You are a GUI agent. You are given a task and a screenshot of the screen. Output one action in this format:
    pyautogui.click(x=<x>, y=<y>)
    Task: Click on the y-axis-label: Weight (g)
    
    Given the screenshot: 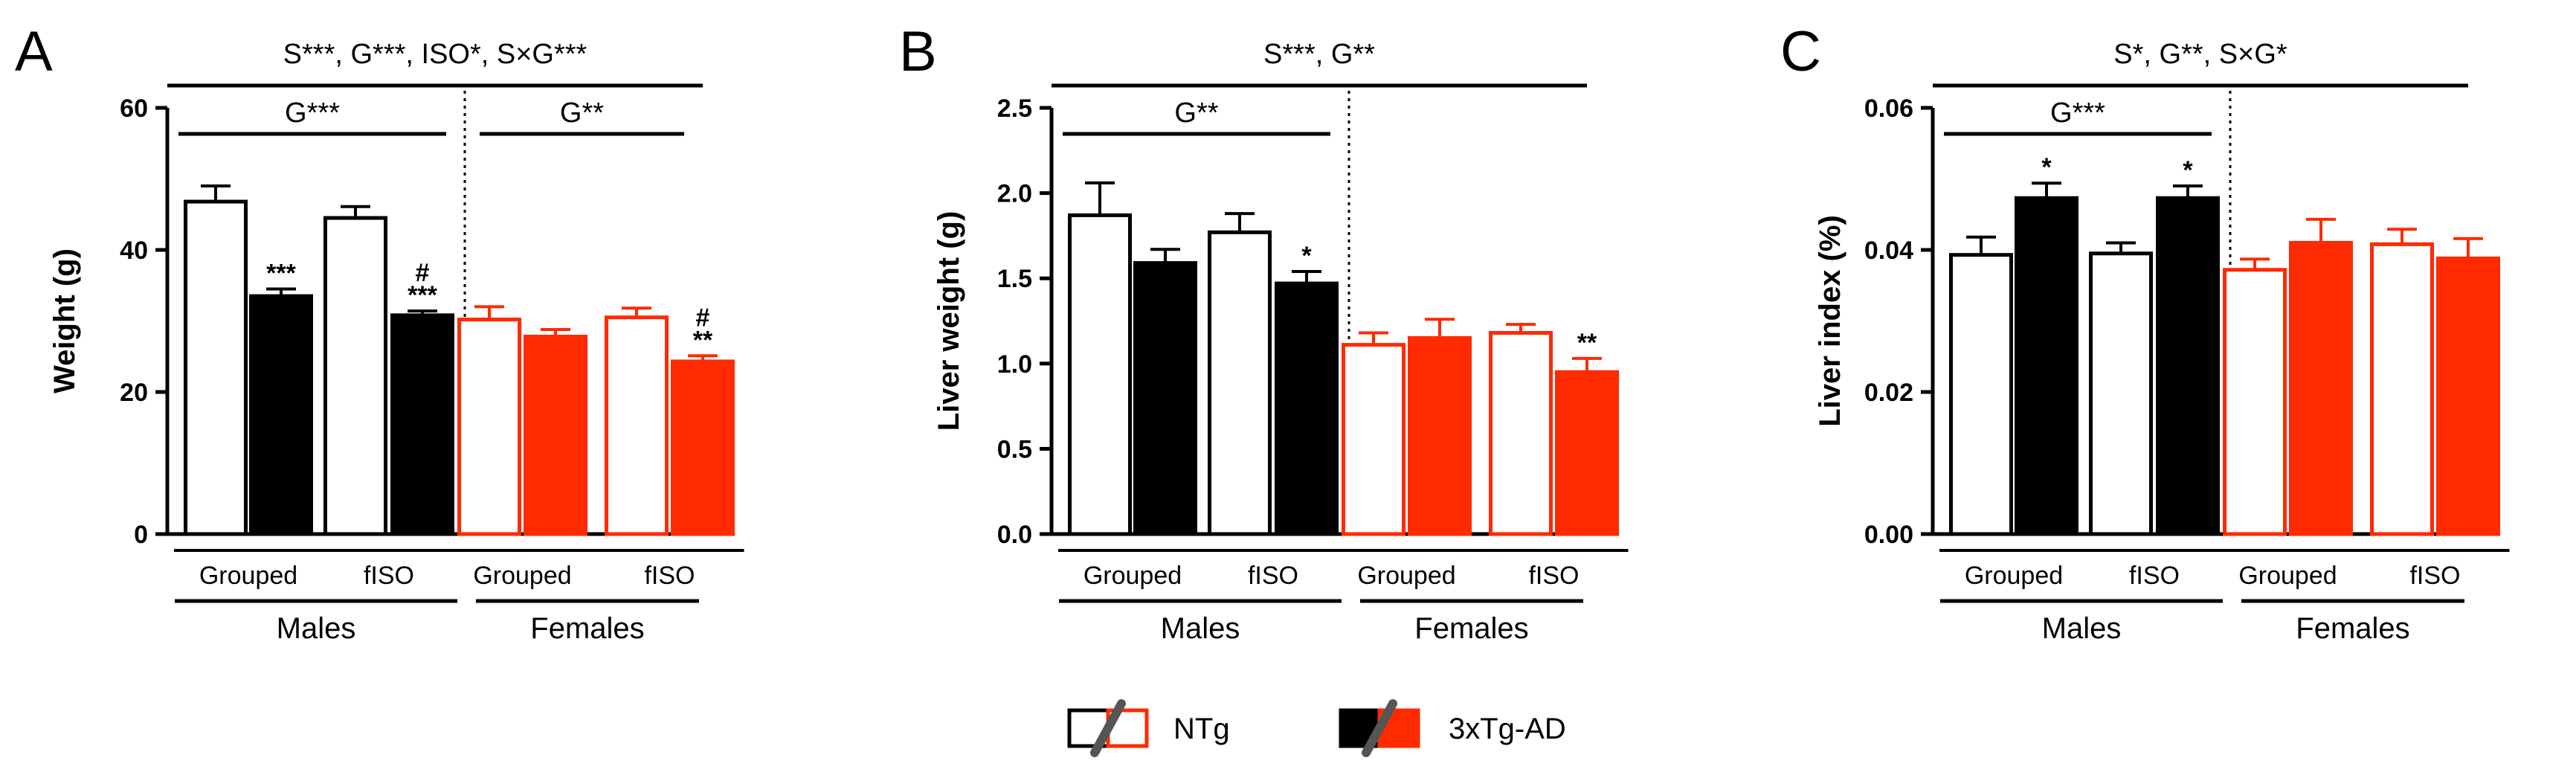 What is the action you would take?
    pyautogui.click(x=64, y=320)
    